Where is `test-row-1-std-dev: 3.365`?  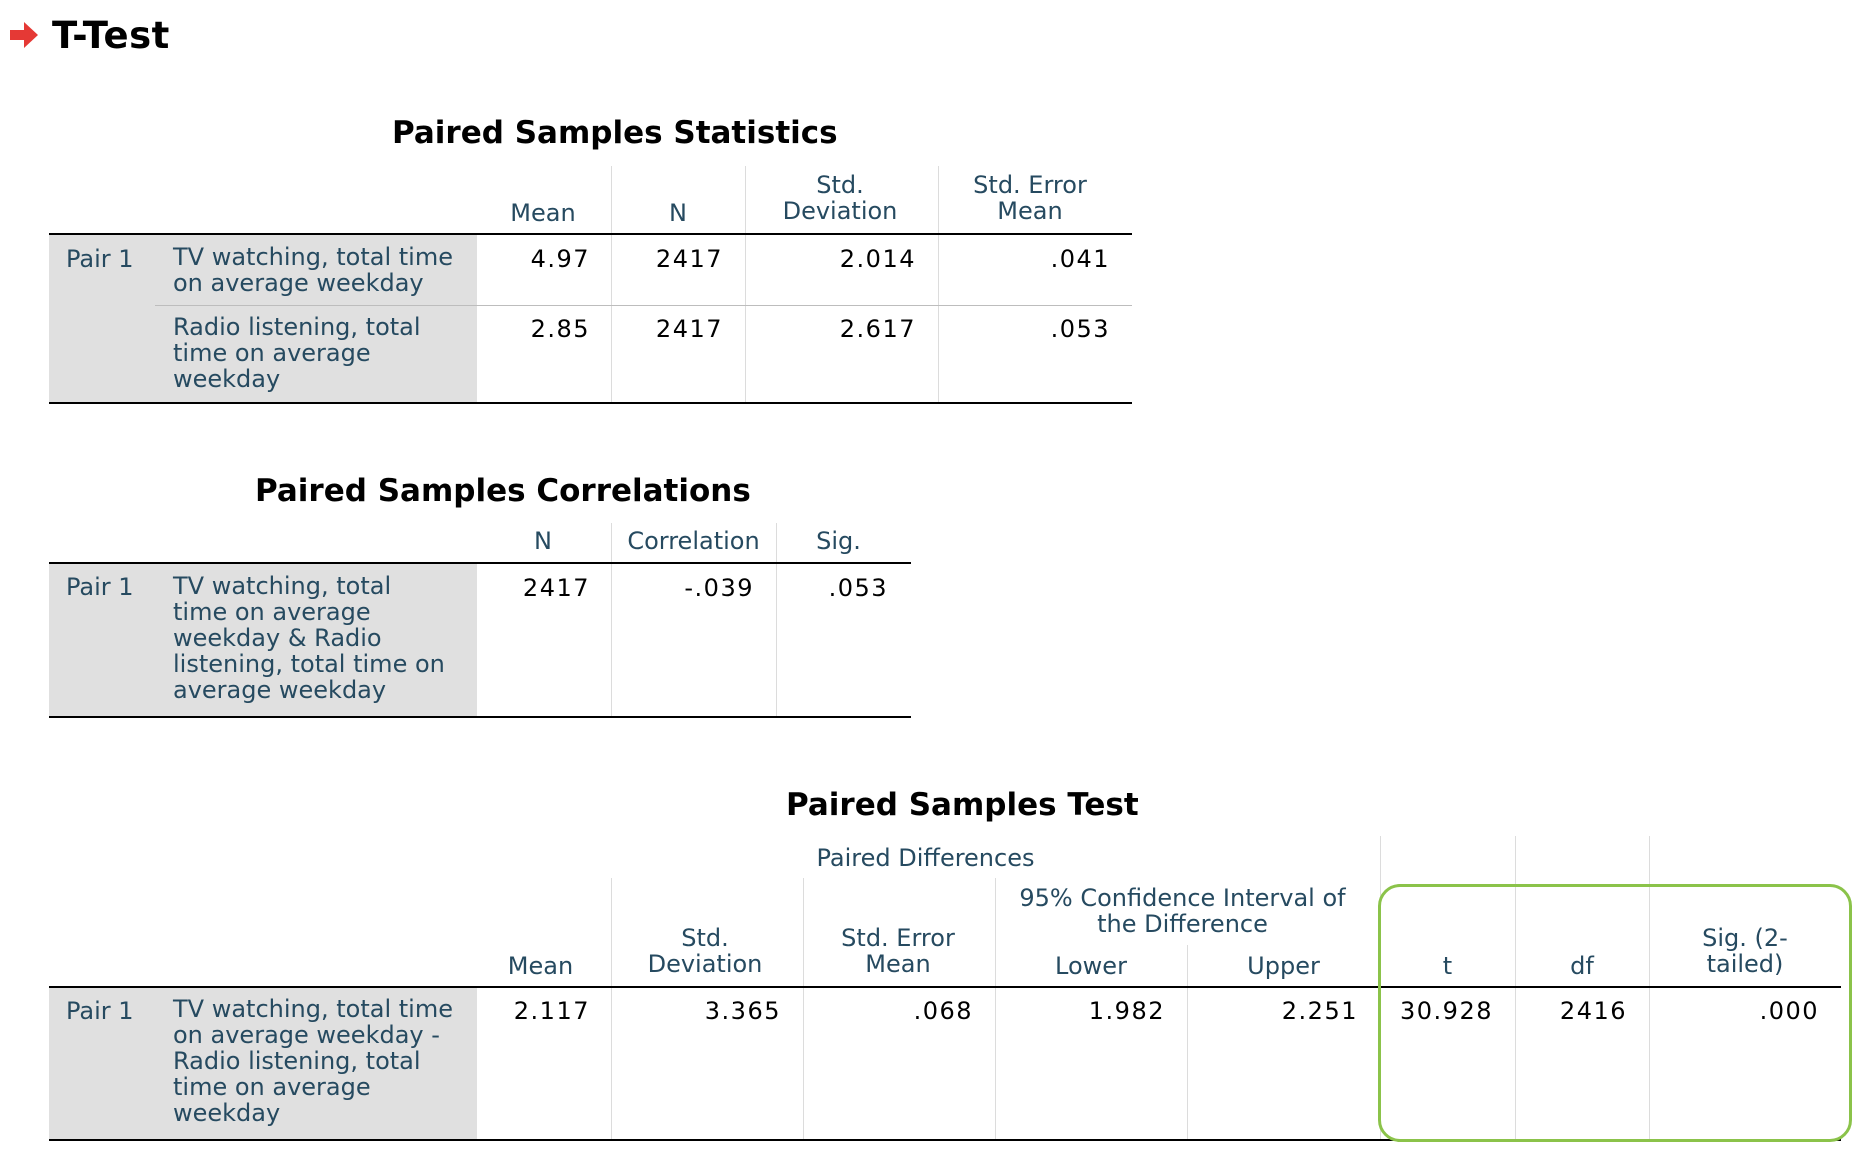
test-row-1-std-dev: 3.365 is located at coordinates (742, 1011).